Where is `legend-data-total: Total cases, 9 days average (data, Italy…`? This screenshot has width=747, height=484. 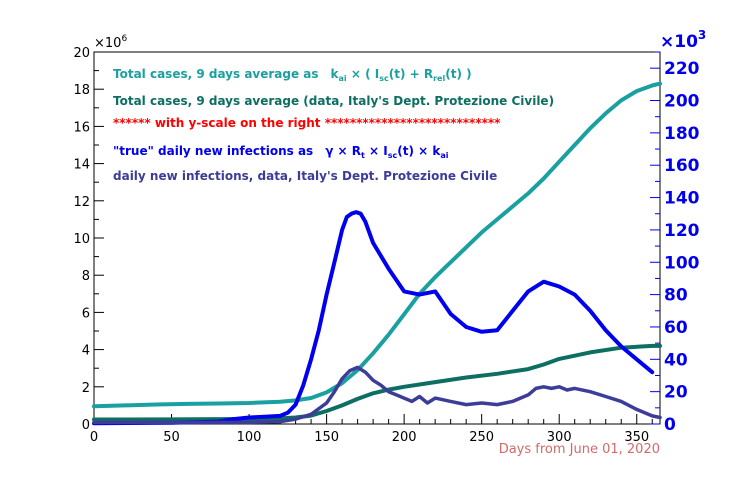 legend-data-total: Total cases, 9 days average (data, Italy… is located at coordinates (333, 101).